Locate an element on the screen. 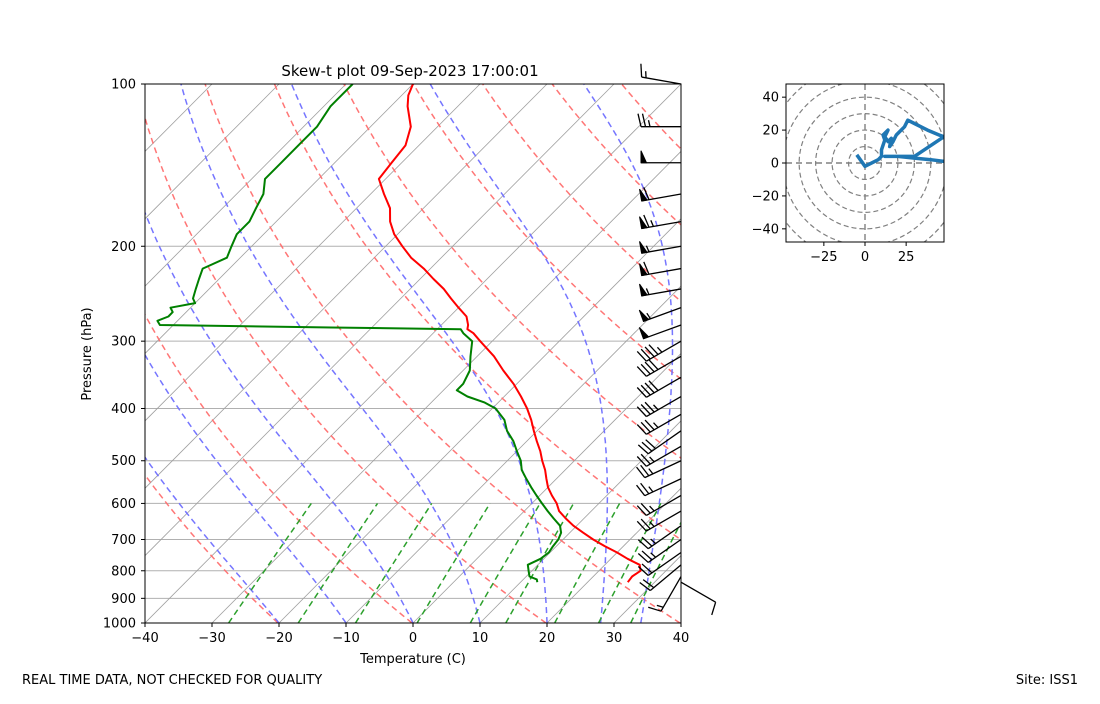  skewt-y-ticks: 1000 900 800 700 600 500 400 300 200 100 is located at coordinates (124, 355).